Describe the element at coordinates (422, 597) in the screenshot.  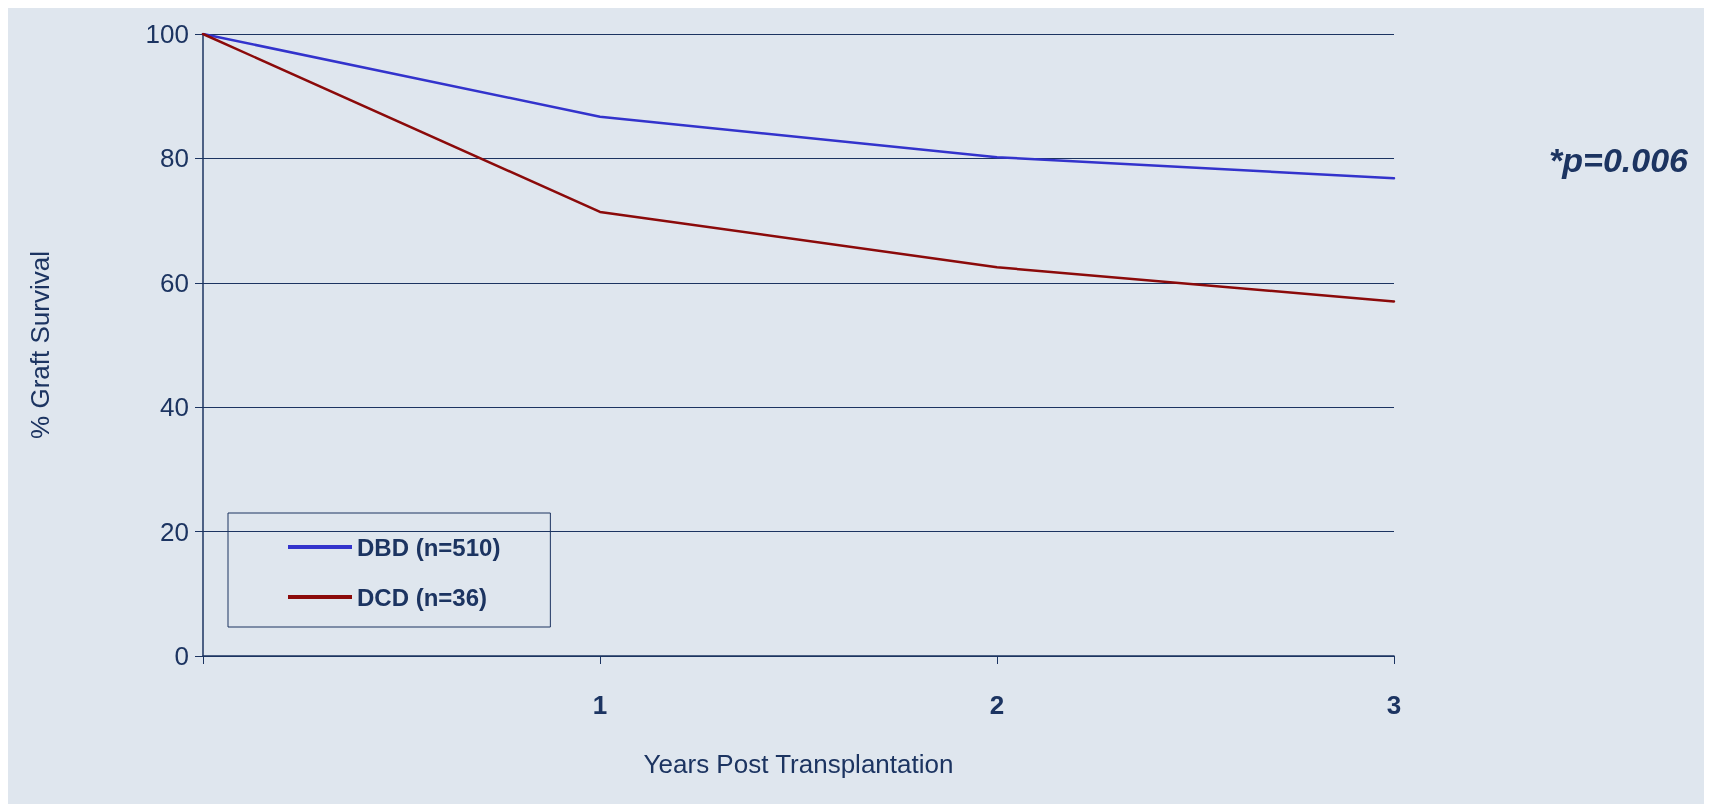
I see `legend-label: DCD (n=36)` at that location.